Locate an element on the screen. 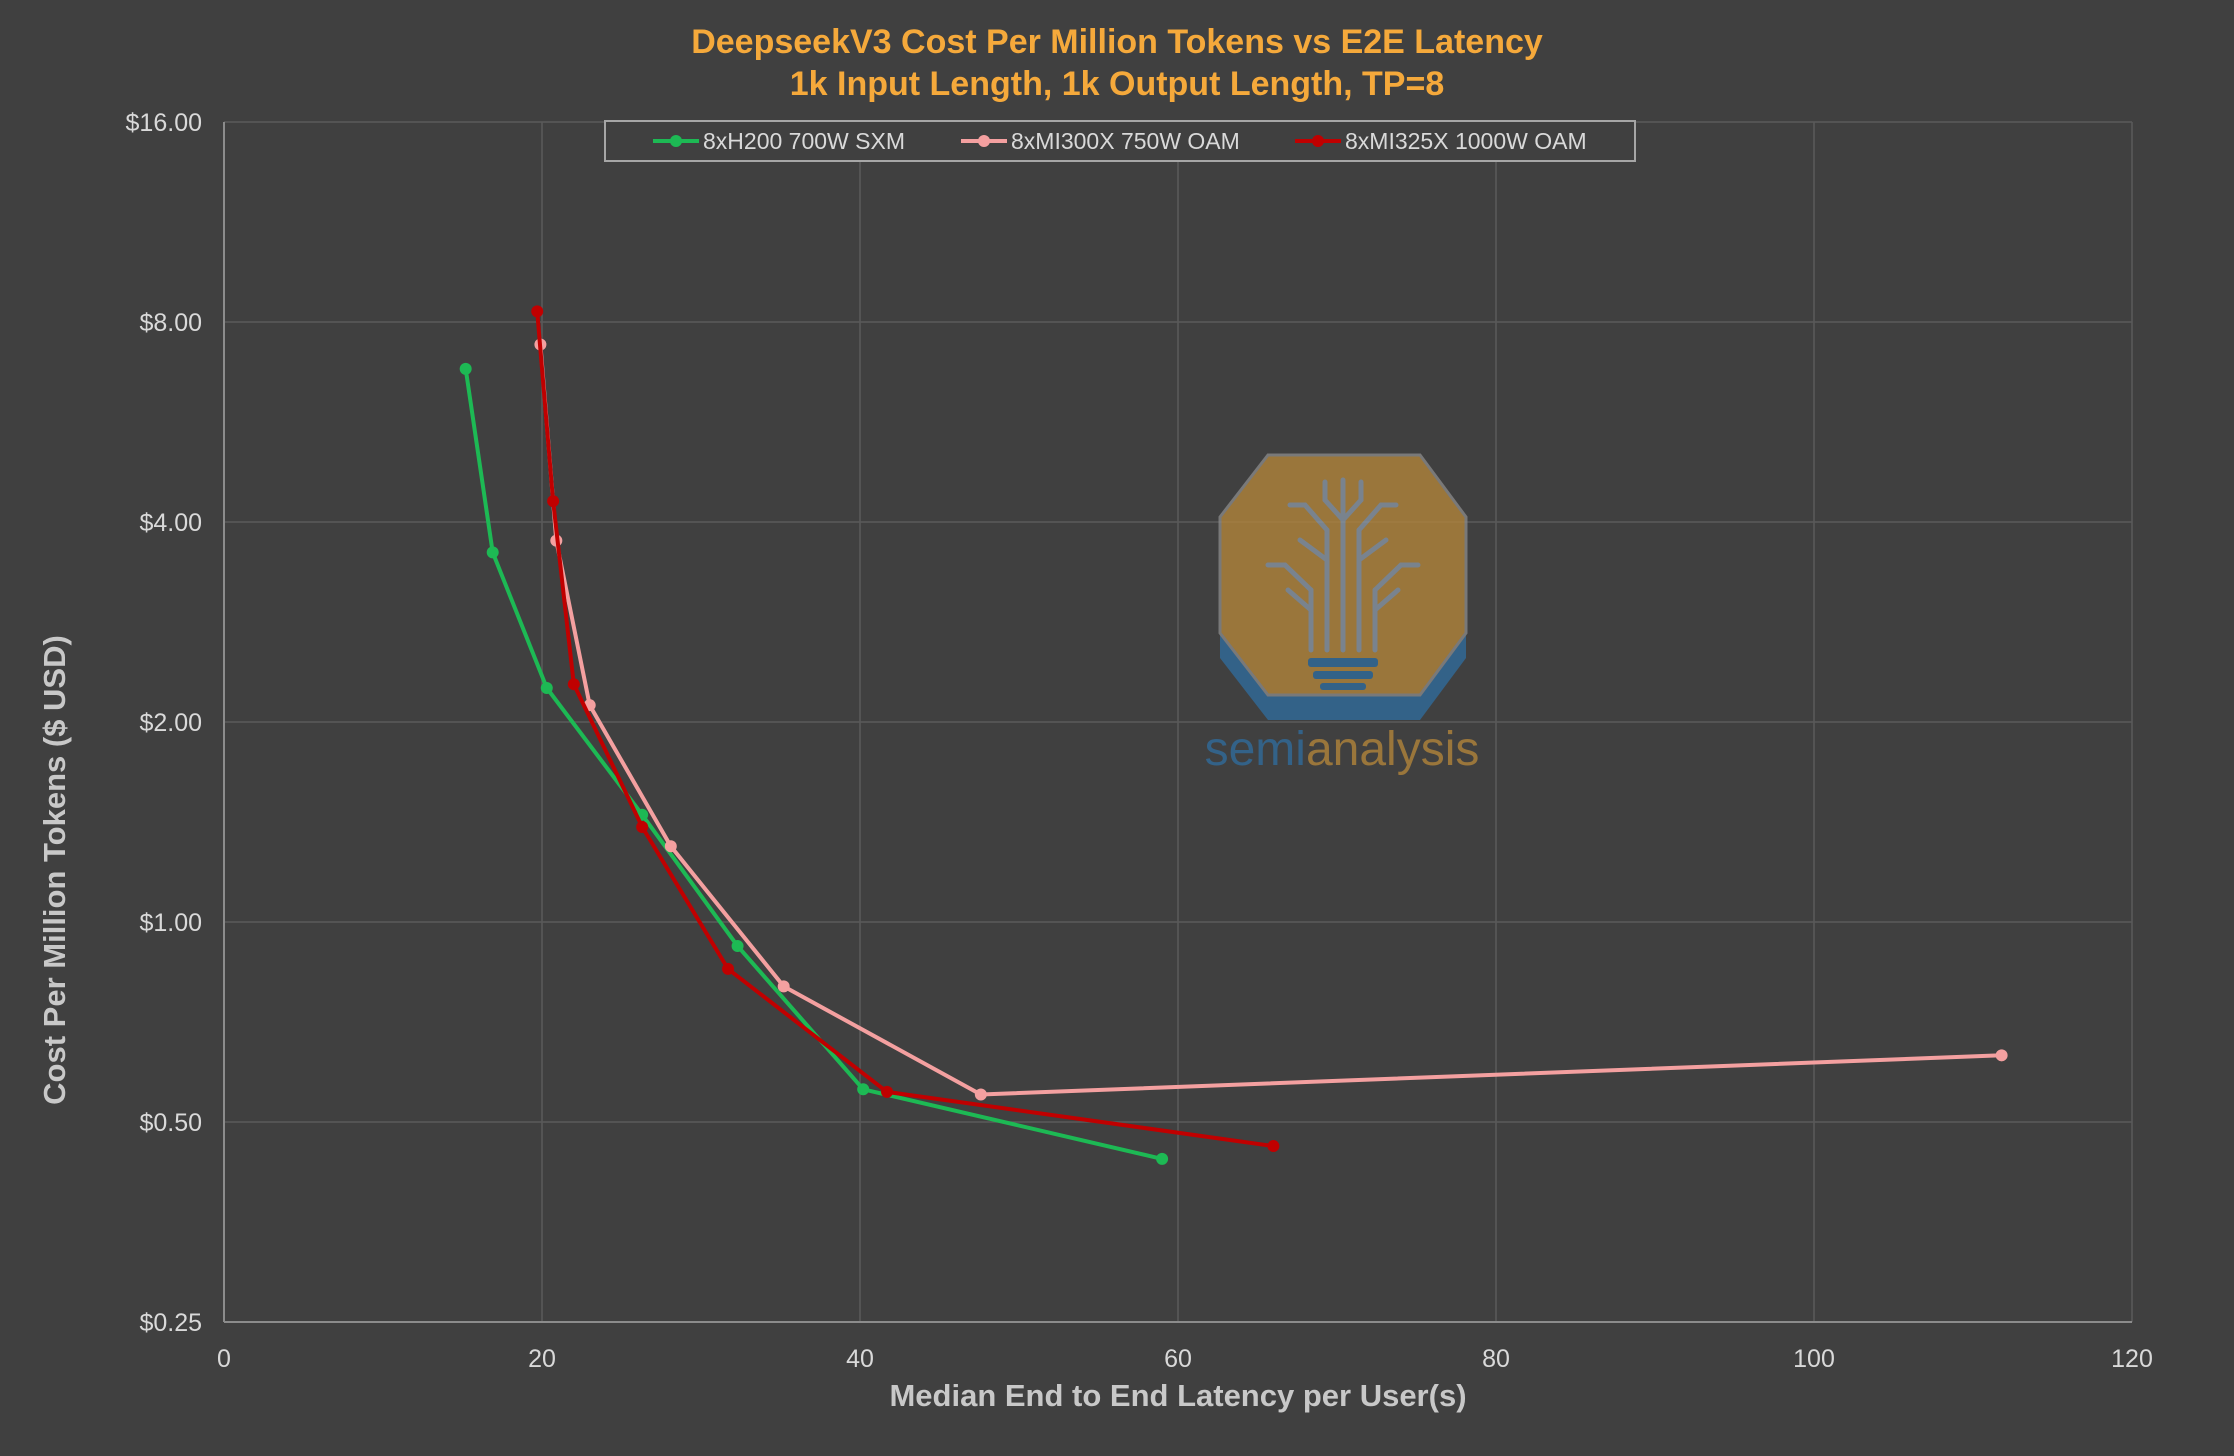 The width and height of the screenshot is (2234, 1456). legend-box is located at coordinates (1120, 141).